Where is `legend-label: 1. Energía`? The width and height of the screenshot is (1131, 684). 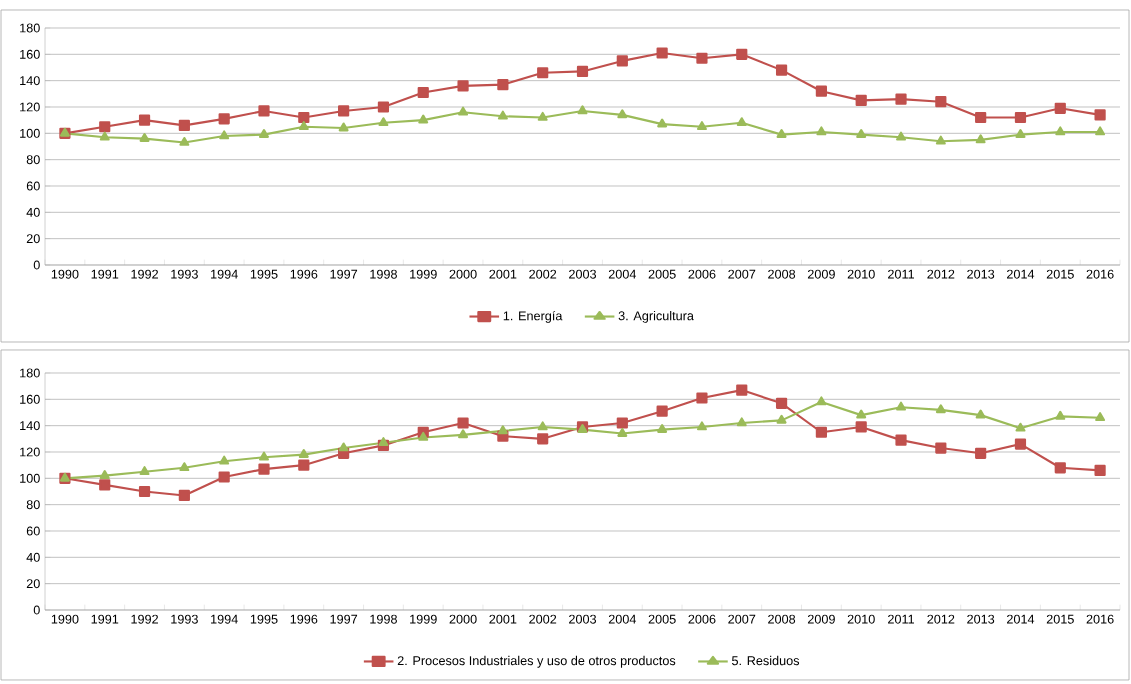
legend-label: 1. Energía is located at coordinates (533, 316).